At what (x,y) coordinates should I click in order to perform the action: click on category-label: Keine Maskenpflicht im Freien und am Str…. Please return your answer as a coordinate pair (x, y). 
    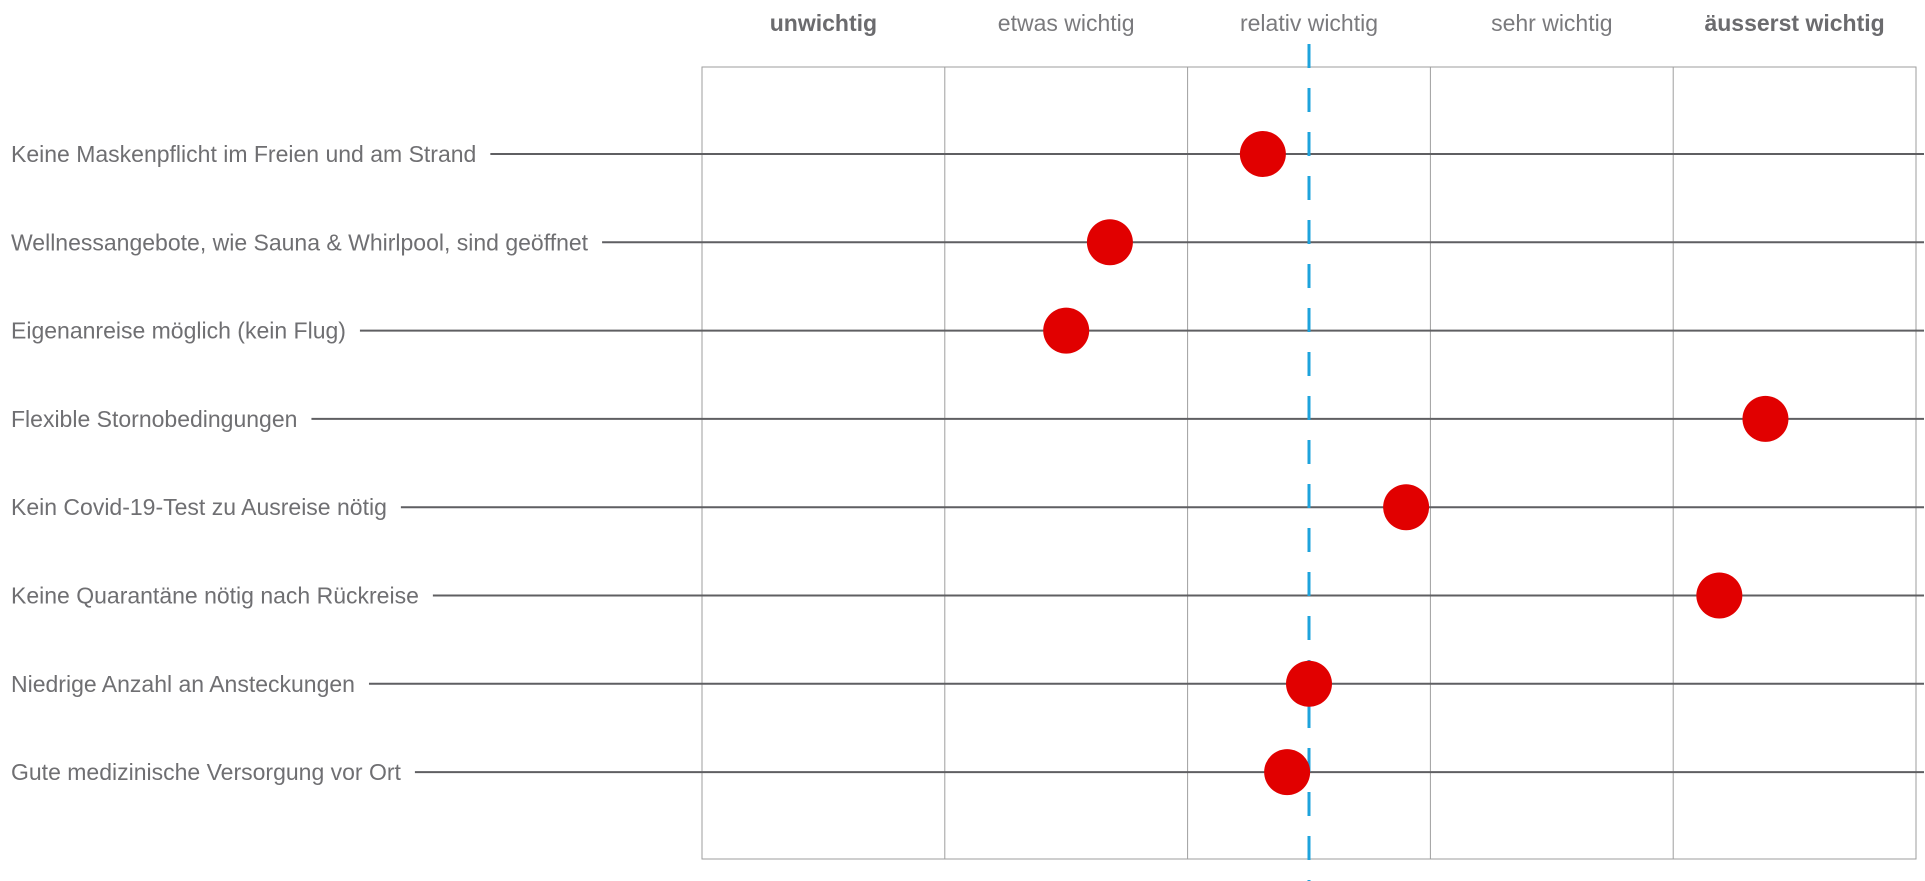
    Looking at the image, I should click on (243, 154).